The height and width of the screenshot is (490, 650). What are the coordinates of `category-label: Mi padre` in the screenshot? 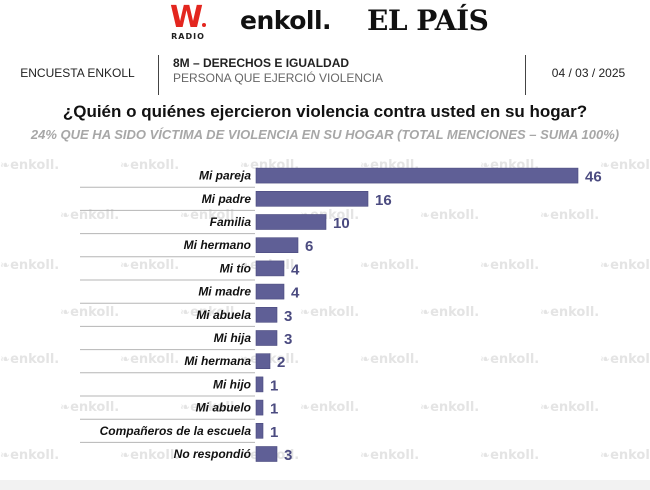 It's located at (227, 199).